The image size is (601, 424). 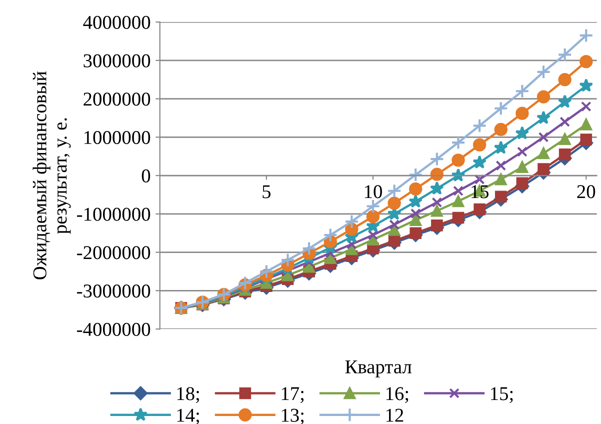 What do you see at coordinates (293, 395) in the screenshot?
I see `legend-label: 17;` at bounding box center [293, 395].